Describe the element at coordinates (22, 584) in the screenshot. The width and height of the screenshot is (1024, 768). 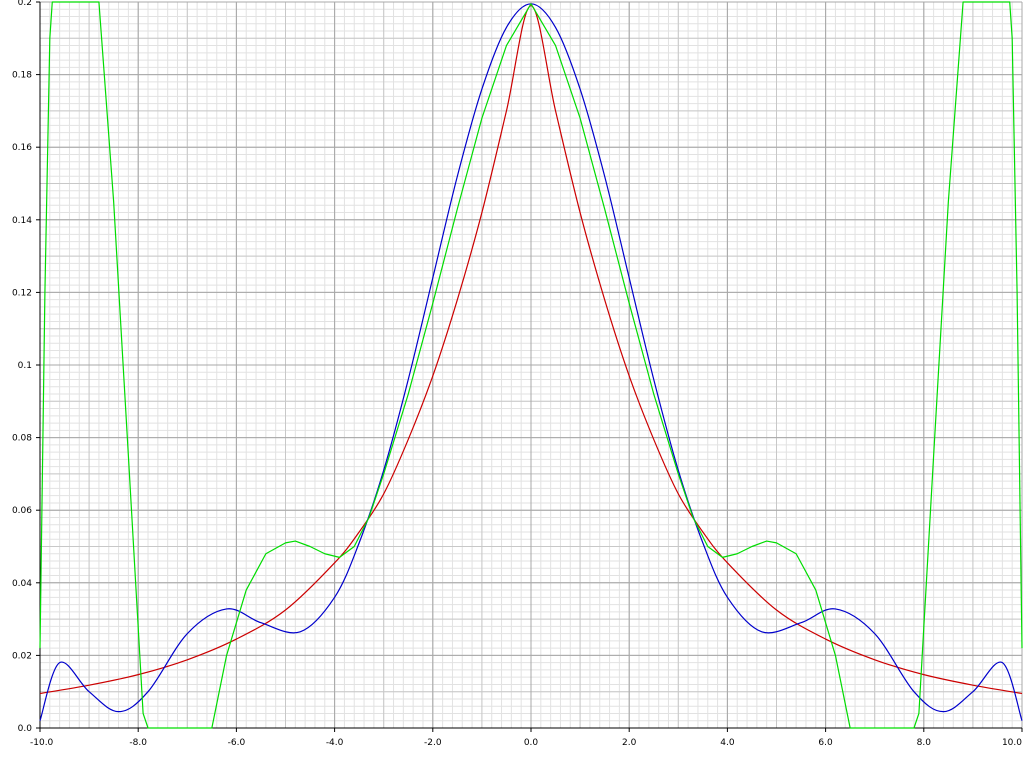
I see `y-tick-label: 0.04` at that location.